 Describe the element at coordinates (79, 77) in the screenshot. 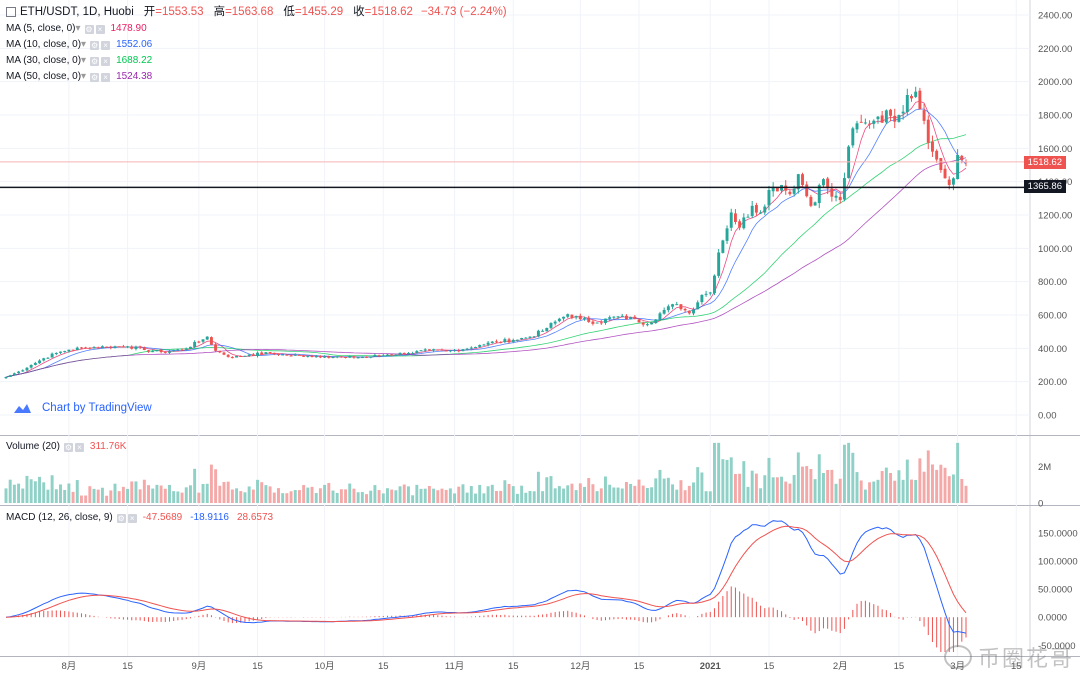

I see `ma50-legend-row: MA (50, close, 0) ▾ ⚙ × 1524.38` at that location.